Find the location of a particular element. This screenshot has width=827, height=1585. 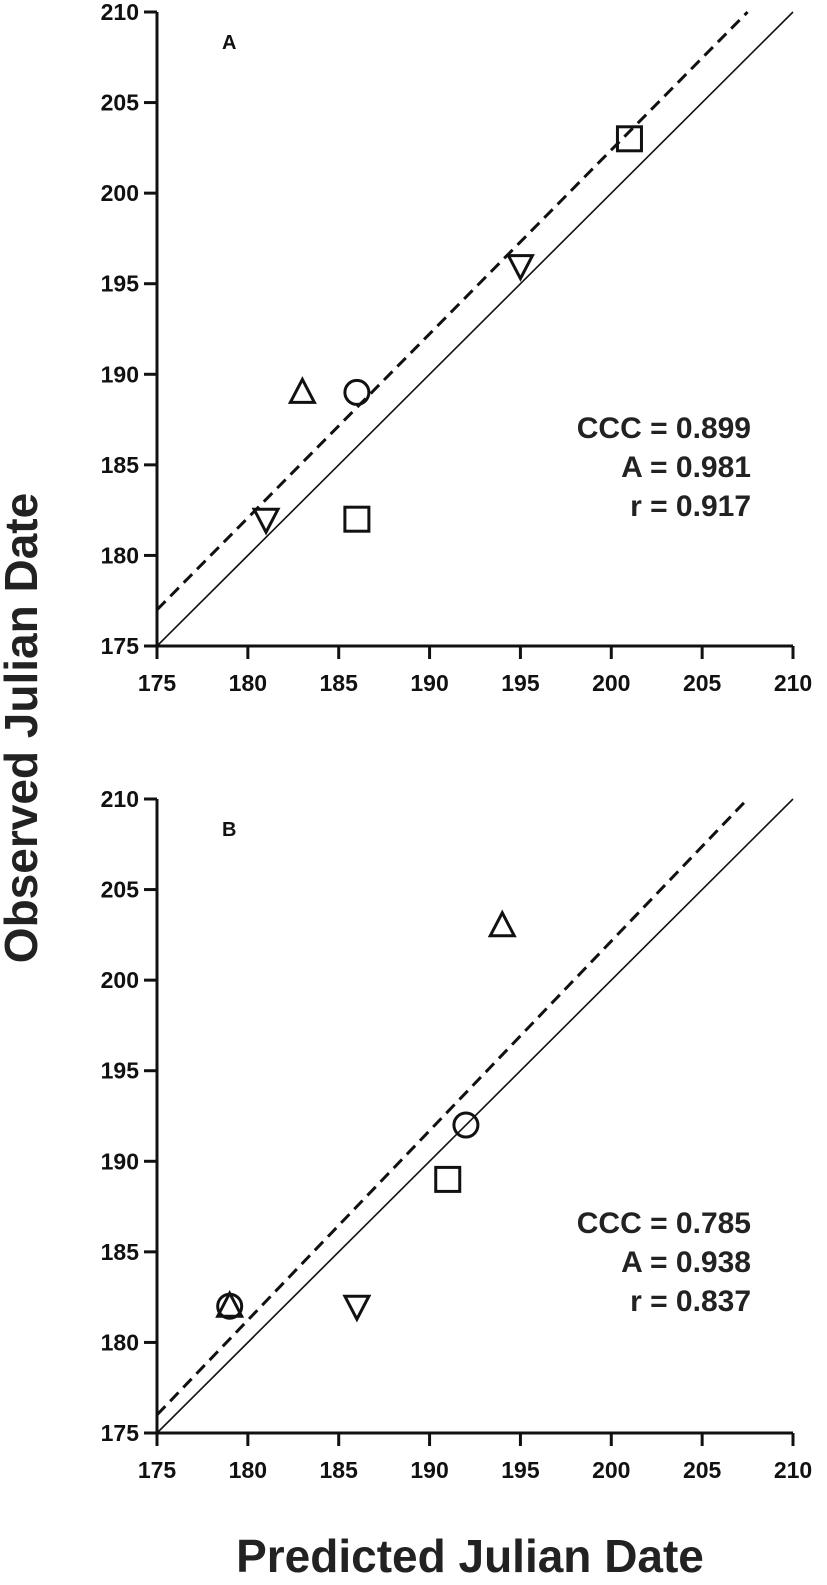

x-tick-label-b: 195 is located at coordinates (520, 1470).